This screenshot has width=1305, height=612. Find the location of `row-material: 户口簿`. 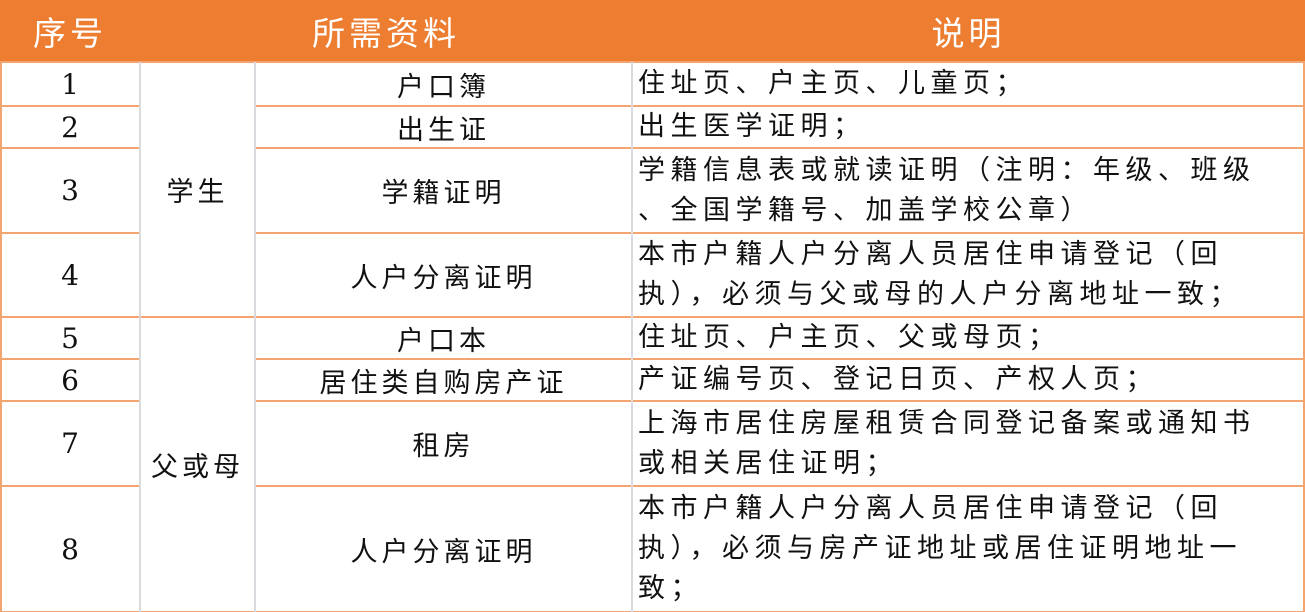

row-material: 户口簿 is located at coordinates (443, 87).